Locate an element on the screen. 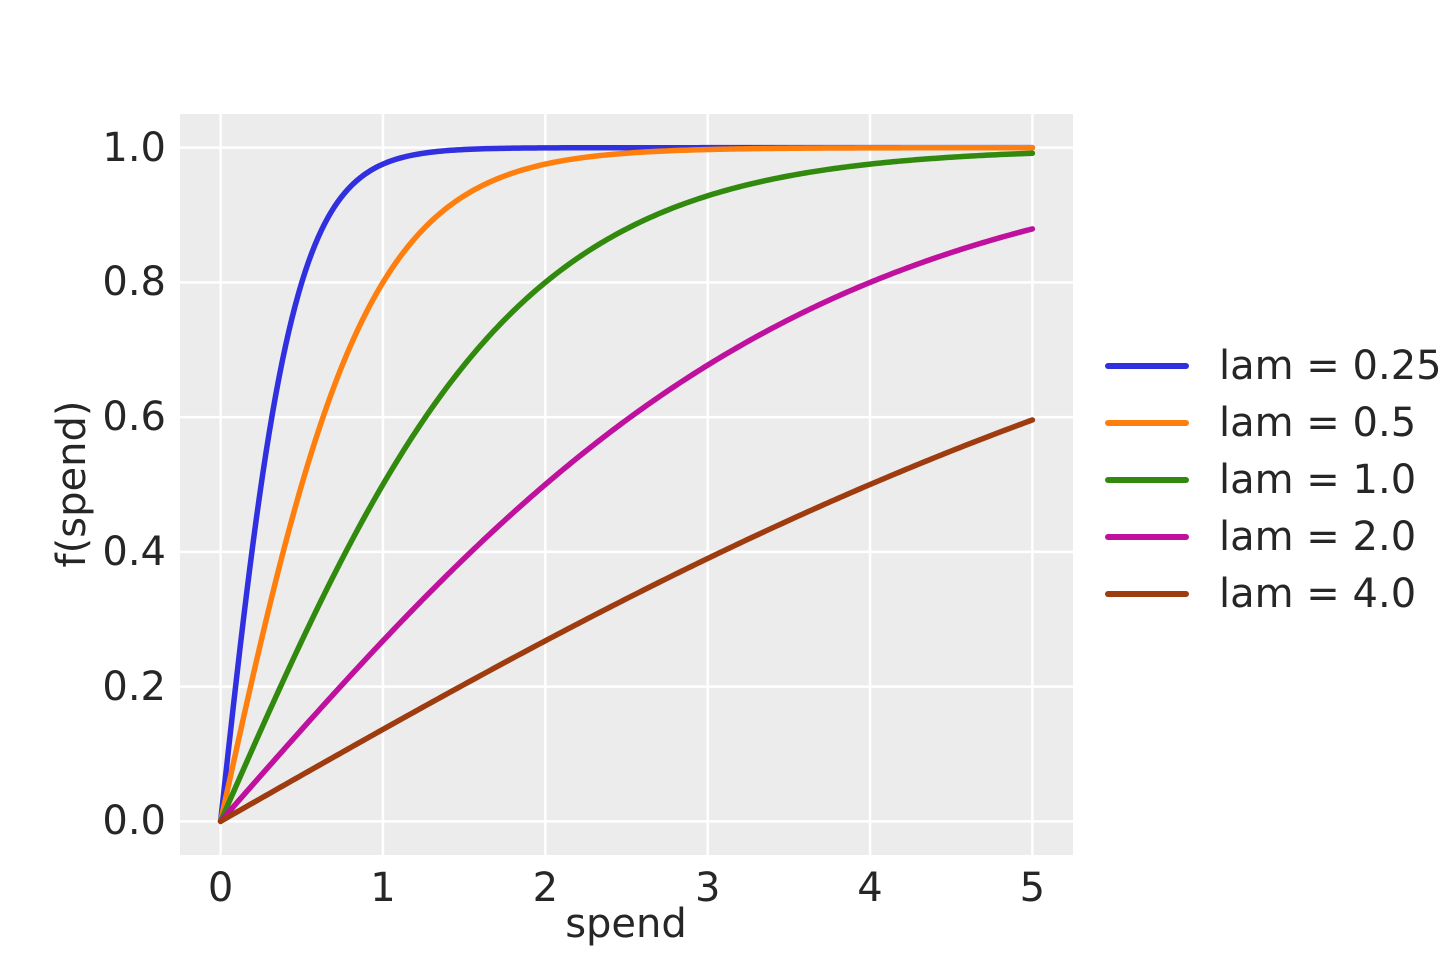  legend-label: lam = 4.0 is located at coordinates (1318, 593).